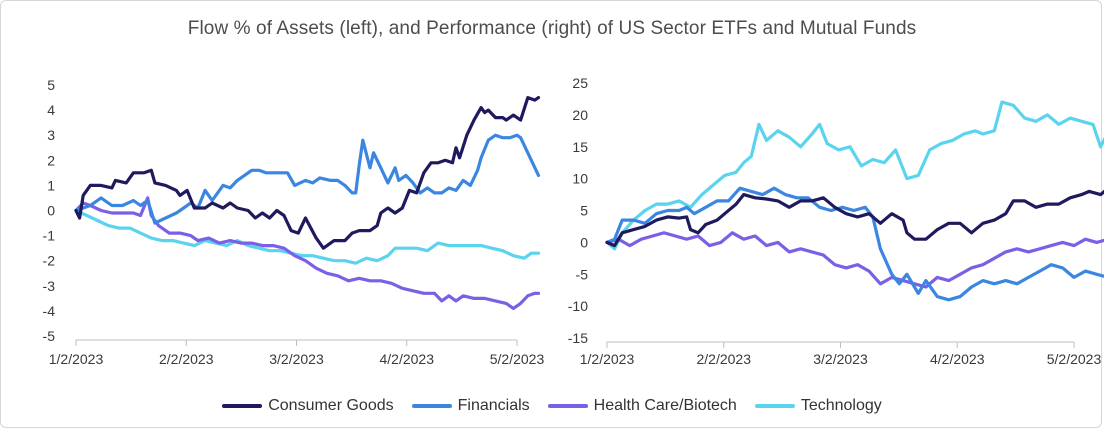 The image size is (1104, 430). I want to click on series-line-technology, so click(307, 236).